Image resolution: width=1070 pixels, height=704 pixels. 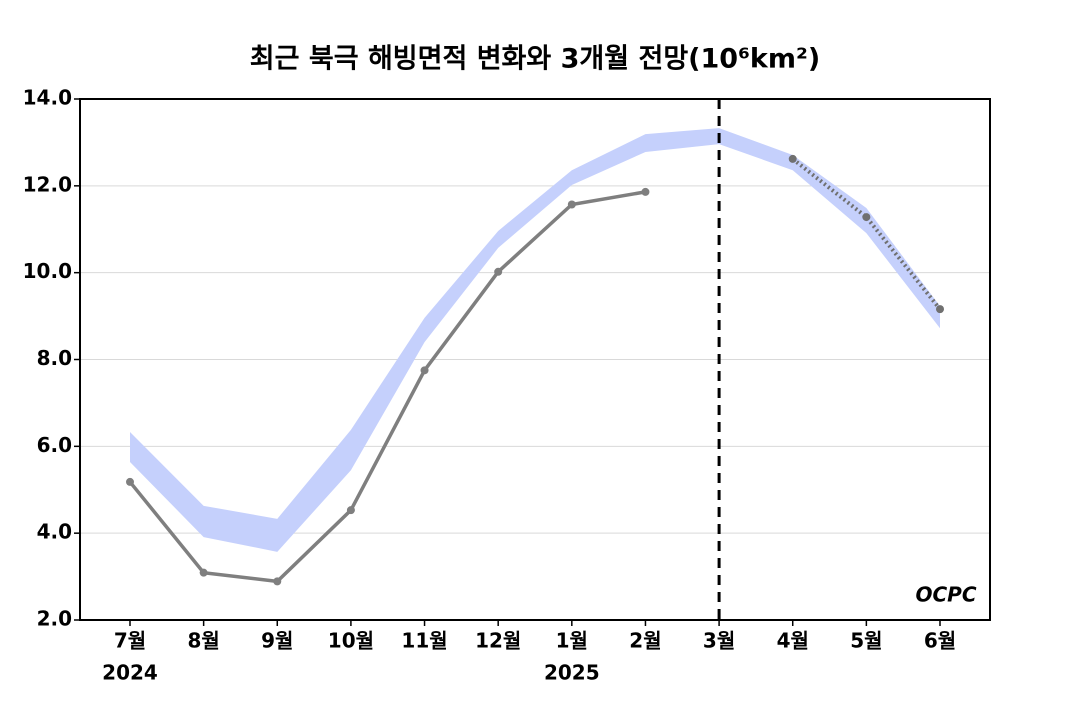 I want to click on y-tick-label: 8.0, so click(x=54, y=358).